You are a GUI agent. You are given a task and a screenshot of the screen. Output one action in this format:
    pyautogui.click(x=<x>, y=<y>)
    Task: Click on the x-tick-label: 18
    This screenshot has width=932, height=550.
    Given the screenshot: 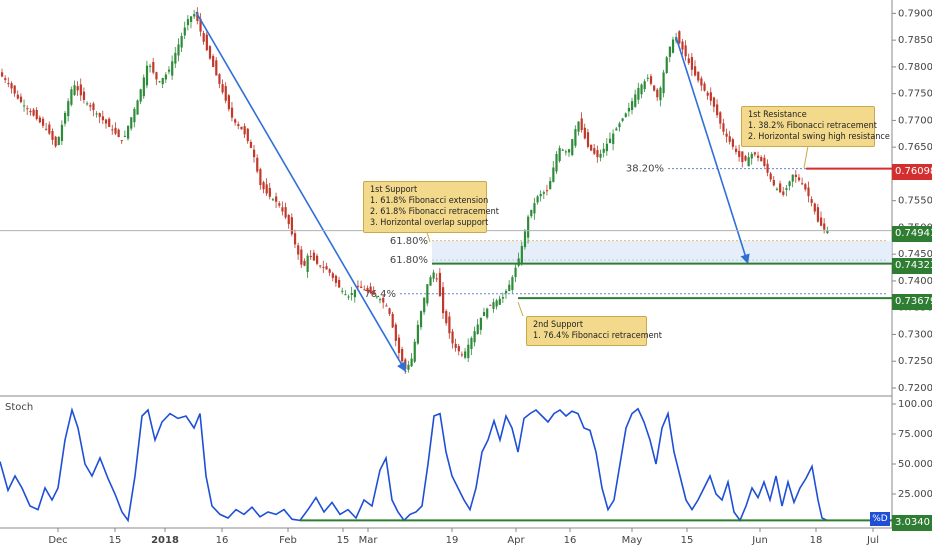 What is the action you would take?
    pyautogui.click(x=816, y=540)
    